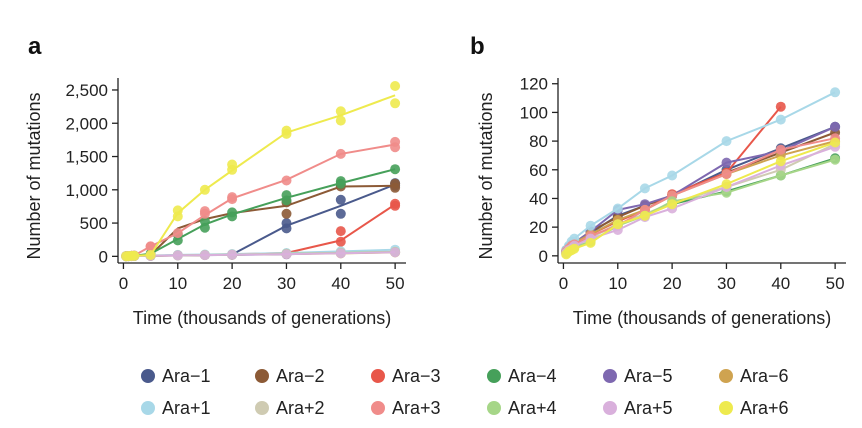 This screenshot has height=428, width=862. What do you see at coordinates (648, 408) in the screenshot?
I see `legend-label-araplus5: Ara+5` at bounding box center [648, 408].